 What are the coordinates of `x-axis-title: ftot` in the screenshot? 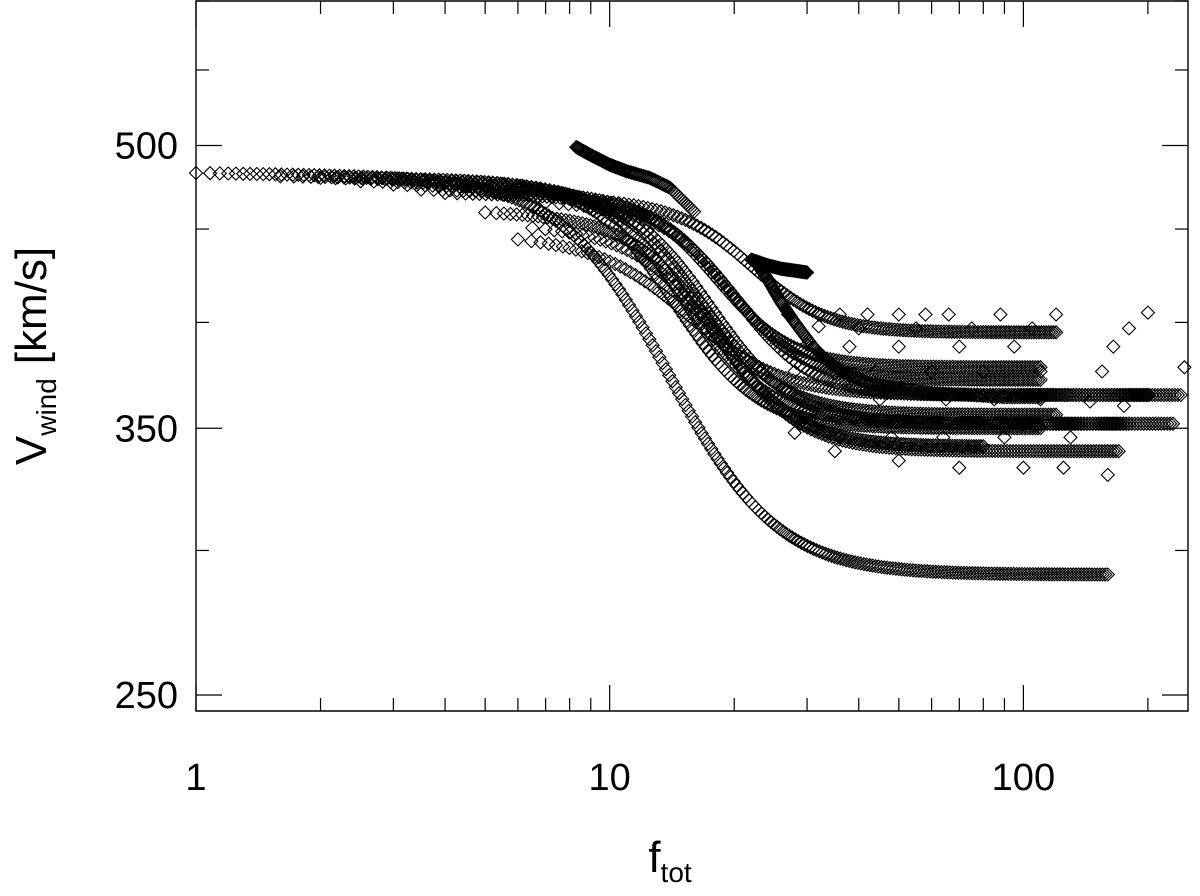 It's located at (670, 860).